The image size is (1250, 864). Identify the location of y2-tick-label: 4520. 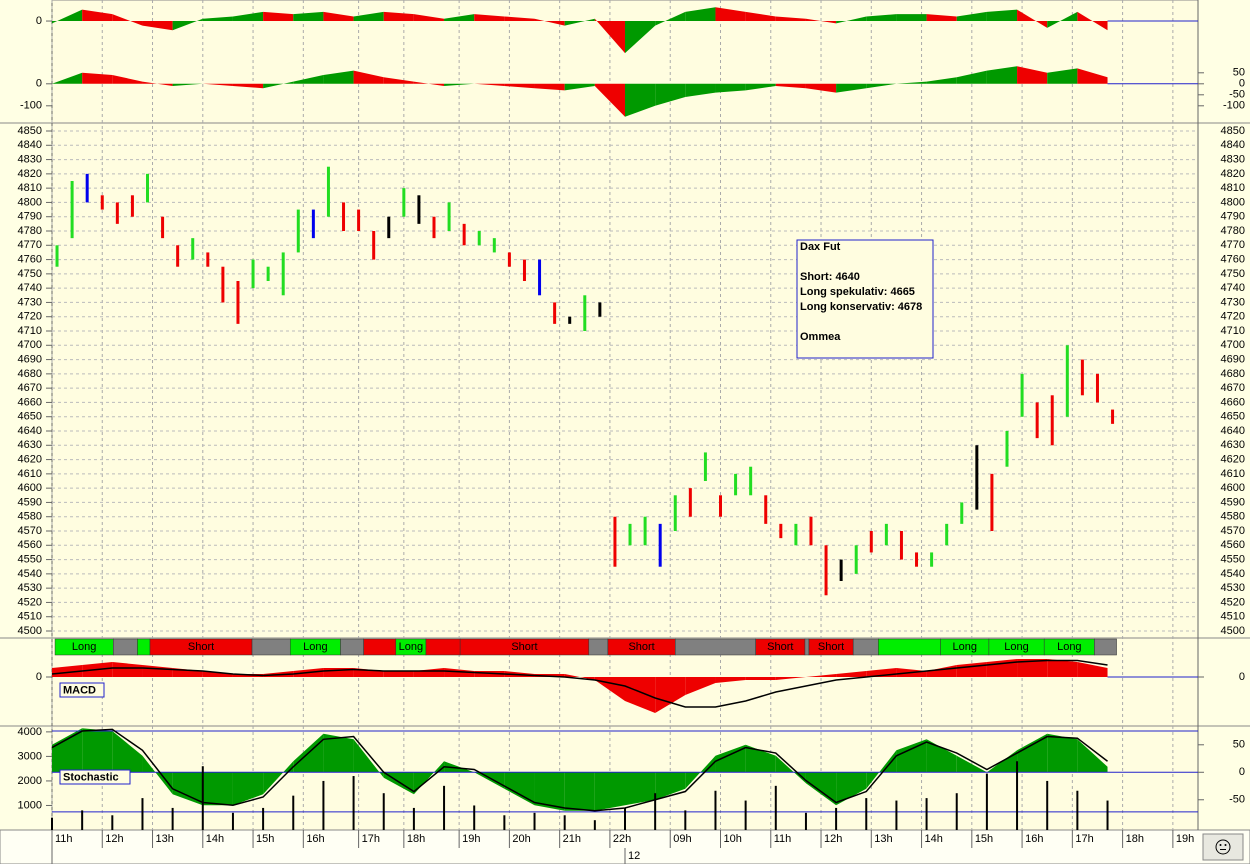
(1233, 602).